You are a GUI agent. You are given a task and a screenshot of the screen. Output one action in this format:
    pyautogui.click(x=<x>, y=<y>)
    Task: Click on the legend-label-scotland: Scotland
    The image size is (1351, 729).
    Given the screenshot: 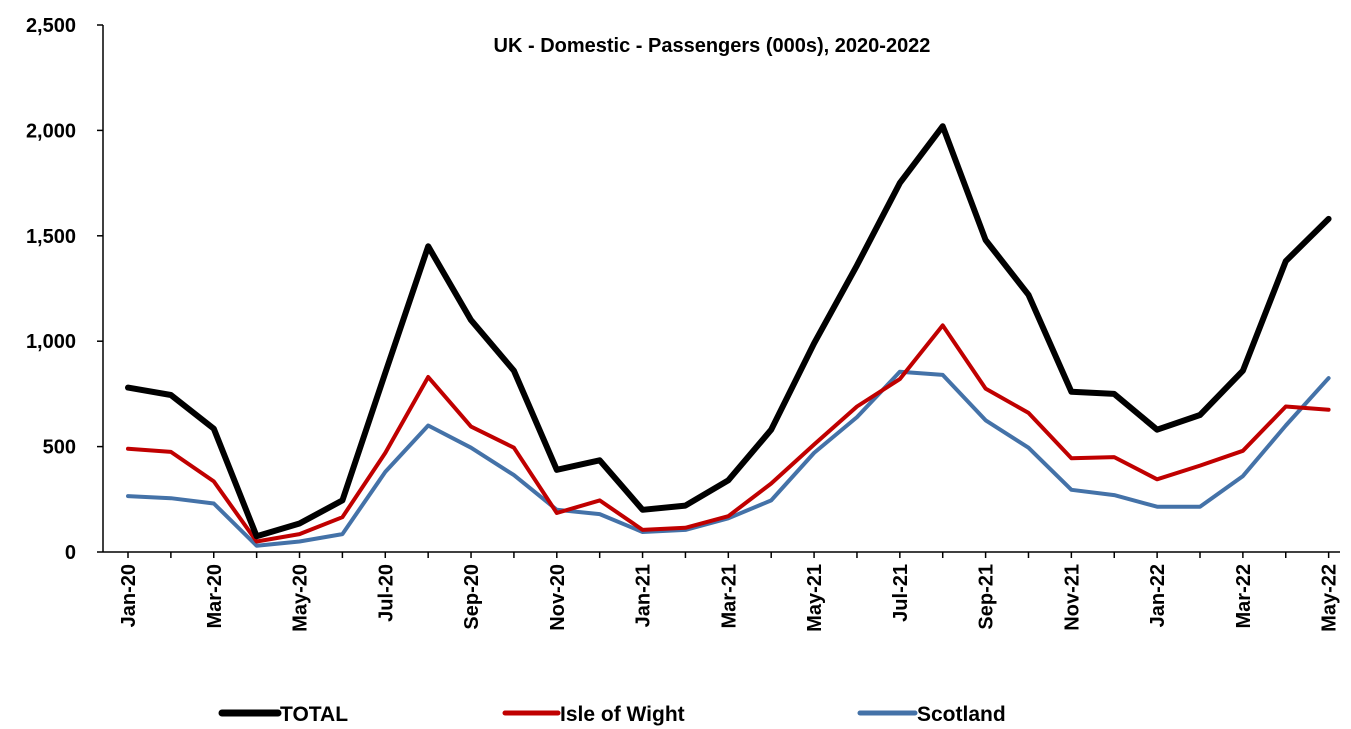 What is the action you would take?
    pyautogui.click(x=961, y=714)
    